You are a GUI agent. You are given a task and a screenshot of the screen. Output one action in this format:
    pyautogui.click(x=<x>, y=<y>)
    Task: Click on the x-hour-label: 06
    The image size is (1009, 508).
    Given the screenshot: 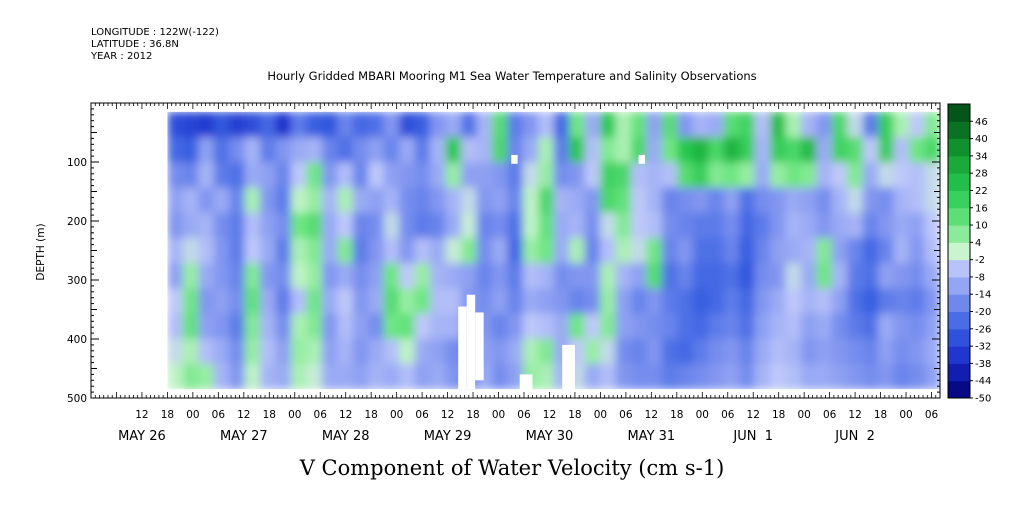 What is the action you would take?
    pyautogui.click(x=524, y=415)
    